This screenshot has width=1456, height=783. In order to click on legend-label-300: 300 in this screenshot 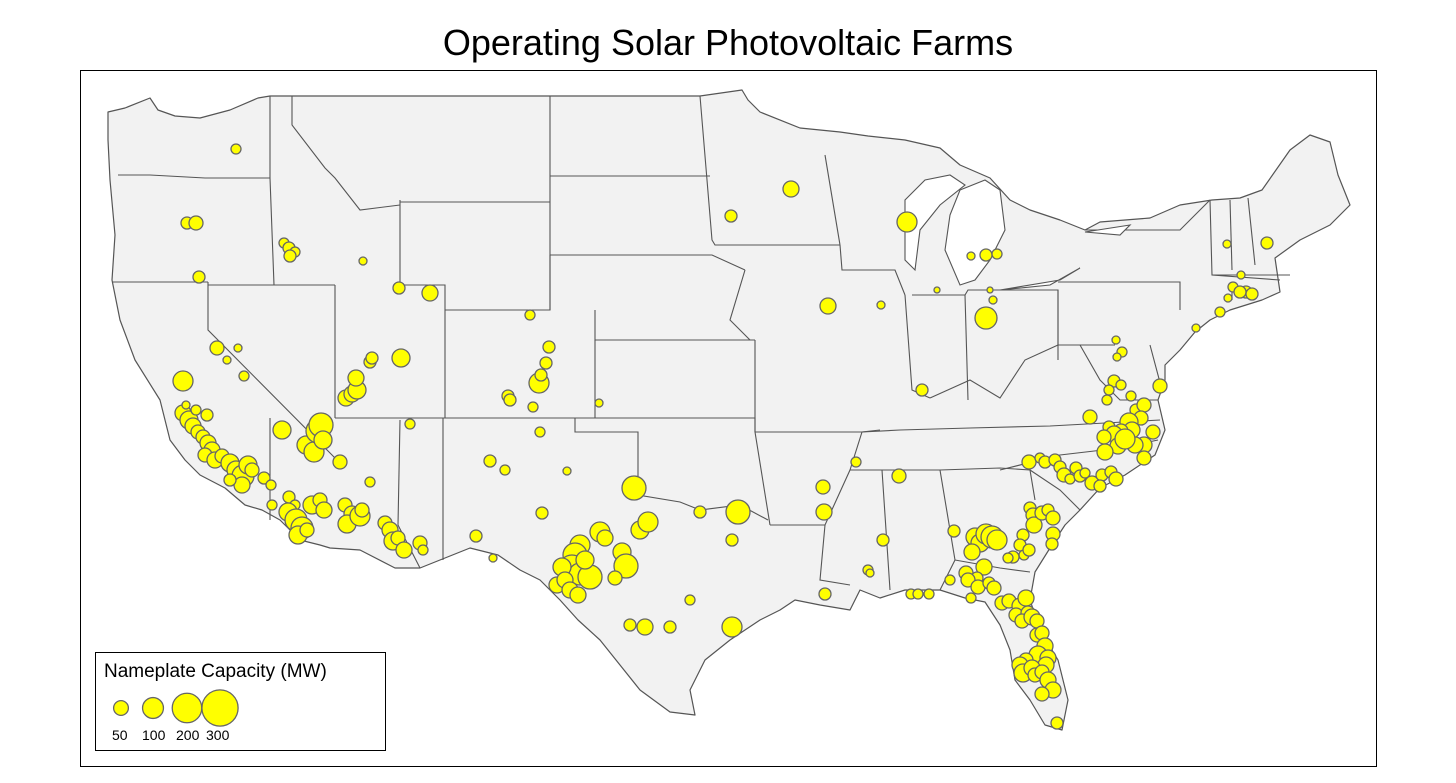, I will do `click(218, 735)`.